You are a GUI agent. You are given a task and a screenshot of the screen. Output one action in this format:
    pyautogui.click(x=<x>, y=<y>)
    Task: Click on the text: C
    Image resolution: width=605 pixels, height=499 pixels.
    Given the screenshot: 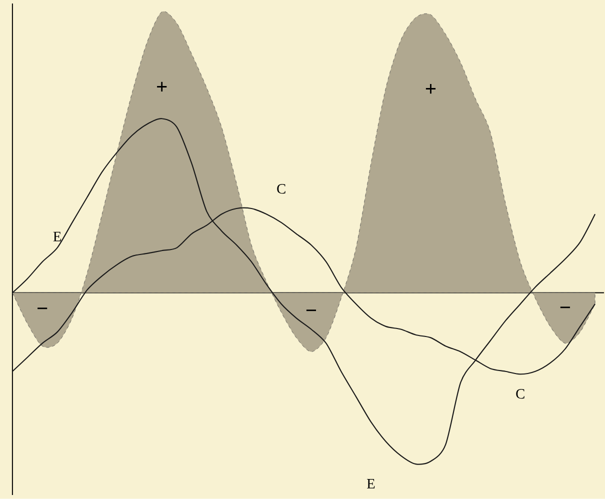 What is the action you would take?
    pyautogui.click(x=281, y=189)
    